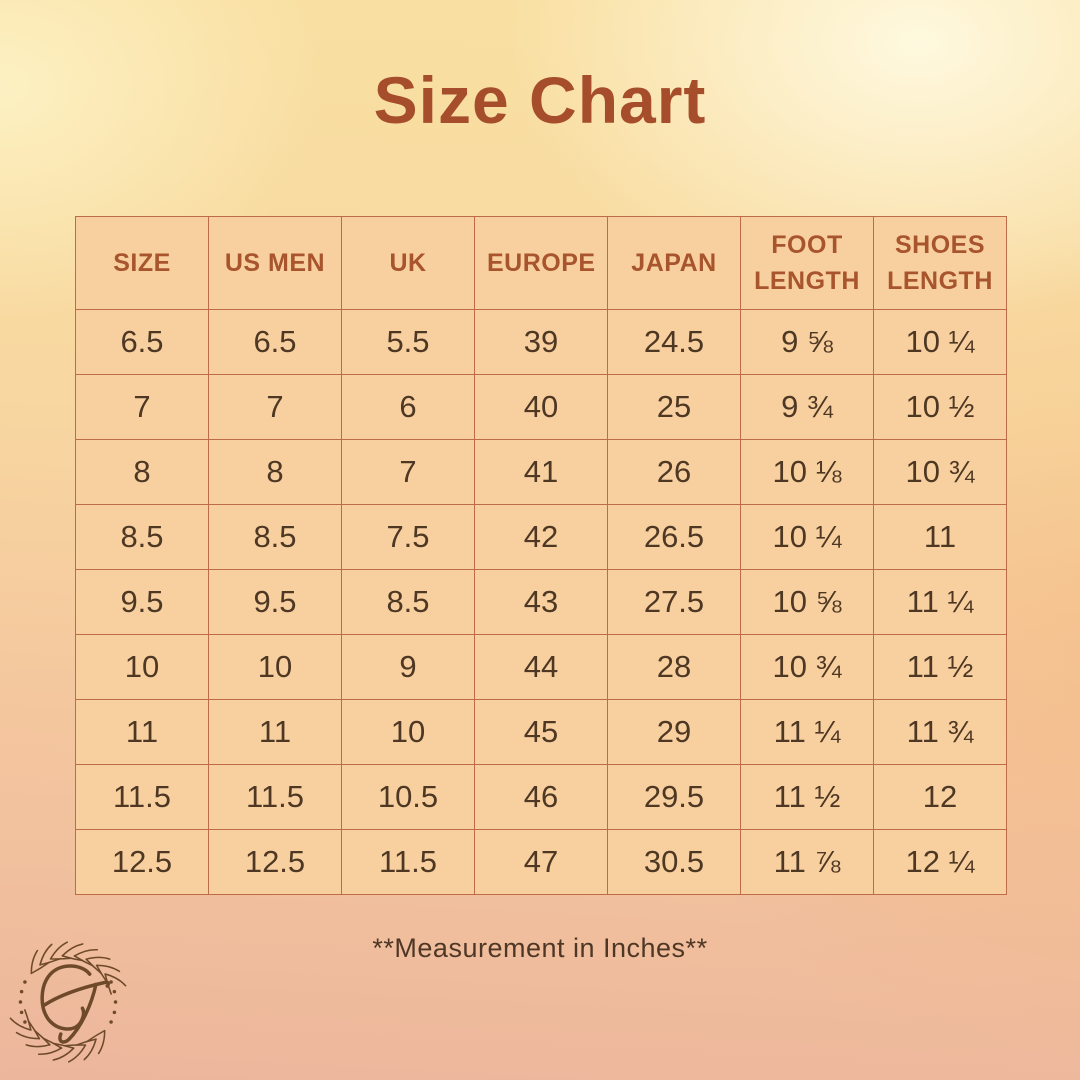 This screenshot has width=1080, height=1080. What do you see at coordinates (940, 862) in the screenshot?
I see `cell: 12 ¼` at bounding box center [940, 862].